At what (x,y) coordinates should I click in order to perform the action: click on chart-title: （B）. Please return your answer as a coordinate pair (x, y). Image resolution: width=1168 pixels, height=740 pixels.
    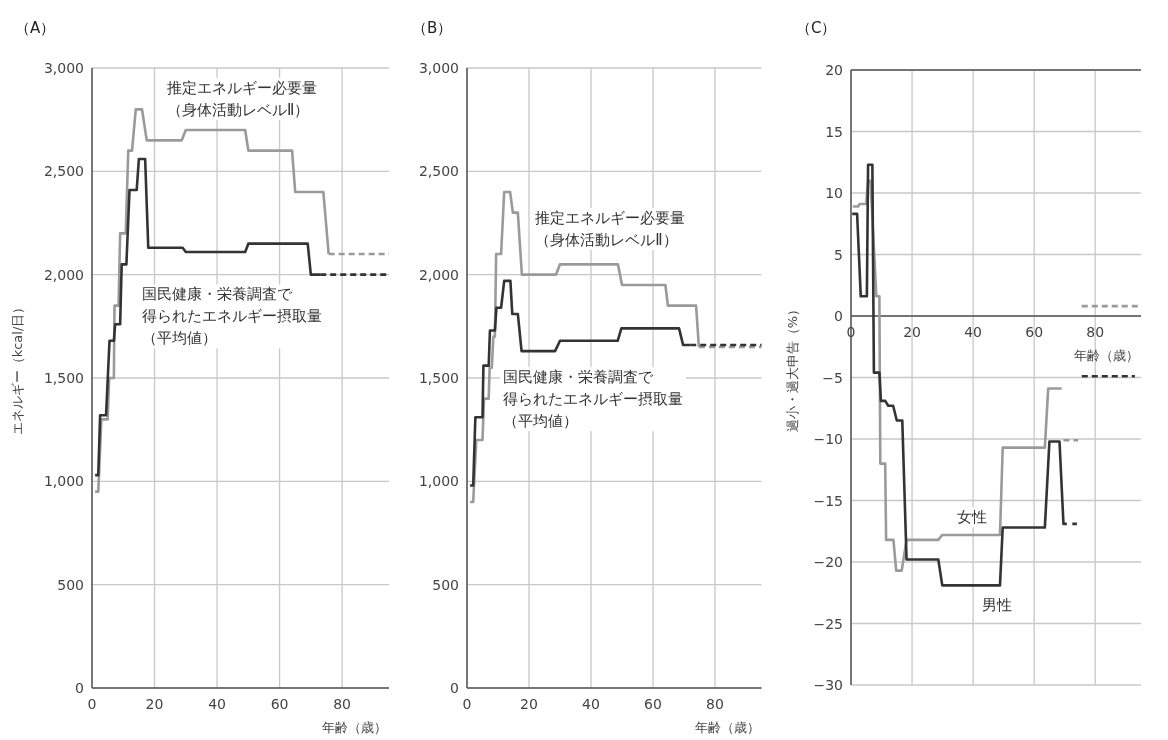
    Looking at the image, I should click on (432, 28).